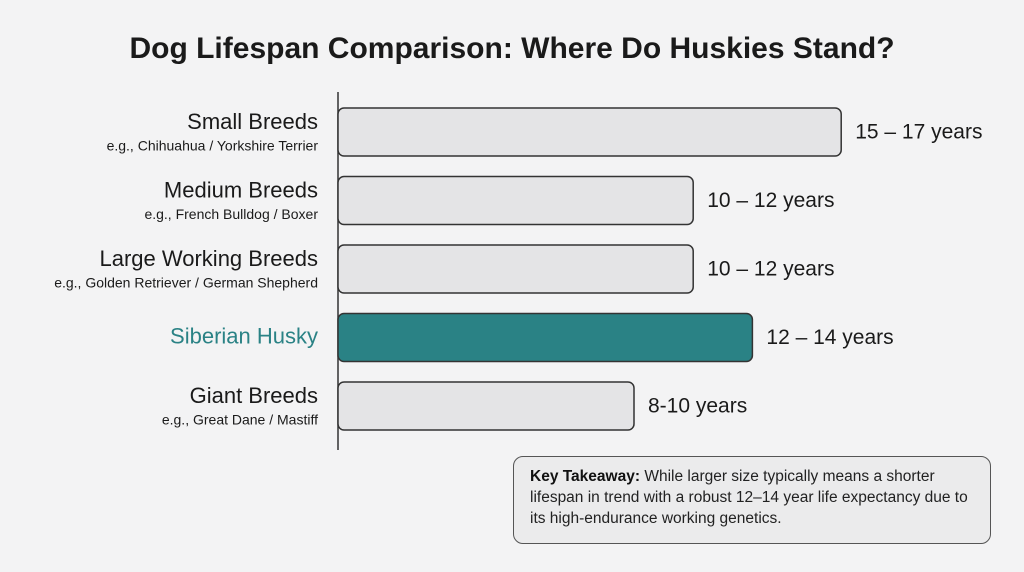 The height and width of the screenshot is (572, 1024). What do you see at coordinates (918, 132) in the screenshot?
I see `value-label: 15 – 17 years` at bounding box center [918, 132].